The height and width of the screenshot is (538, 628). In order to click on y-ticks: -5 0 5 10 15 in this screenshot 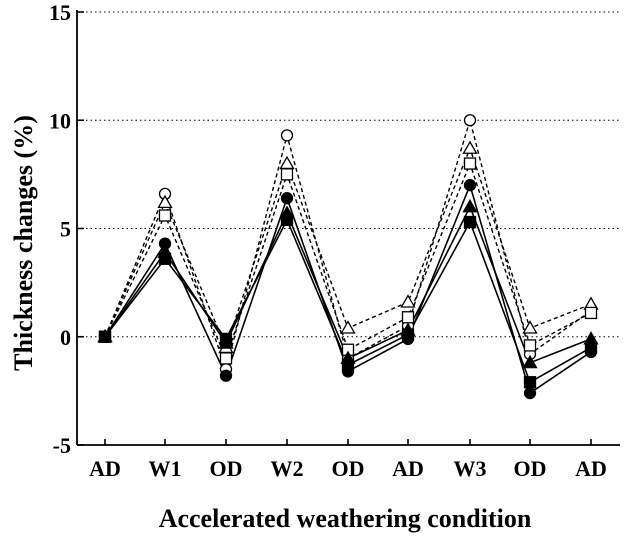, I will do `click(66, 229)`.